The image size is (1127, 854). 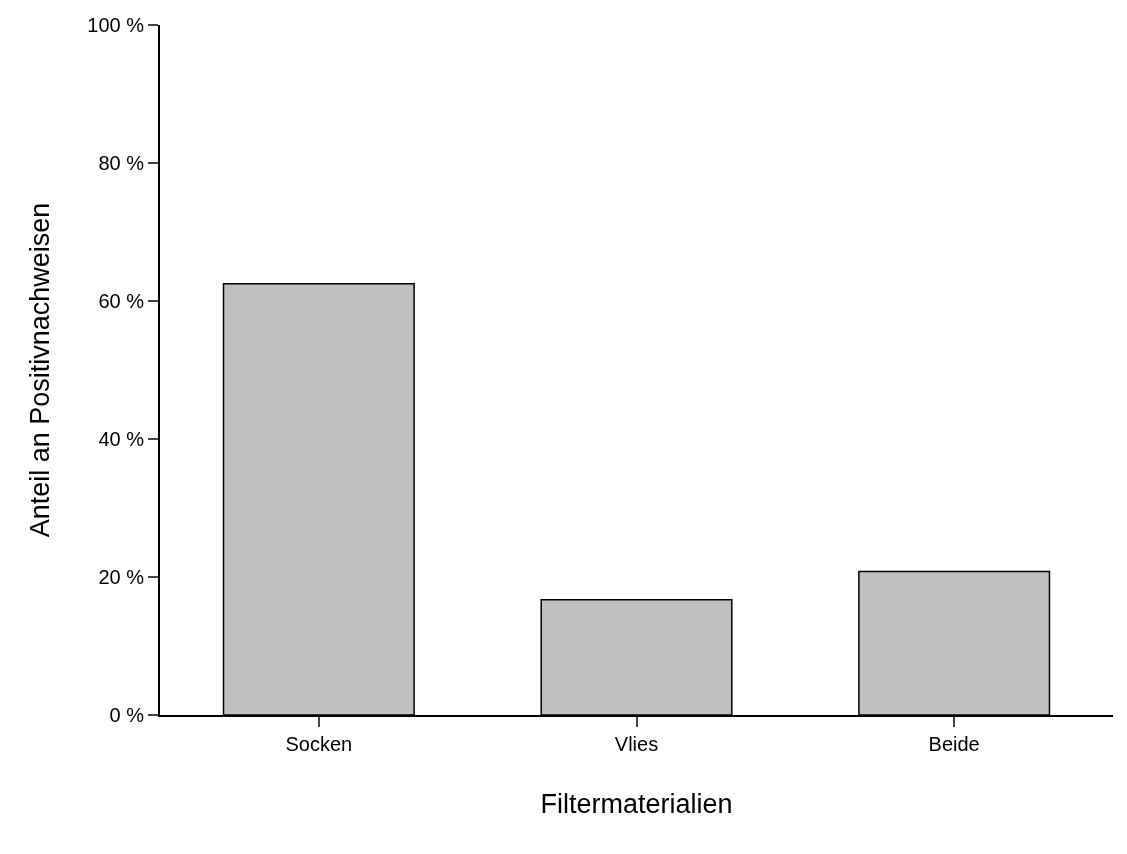 What do you see at coordinates (636, 803) in the screenshot?
I see `x-axis-title: Filtermaterialien` at bounding box center [636, 803].